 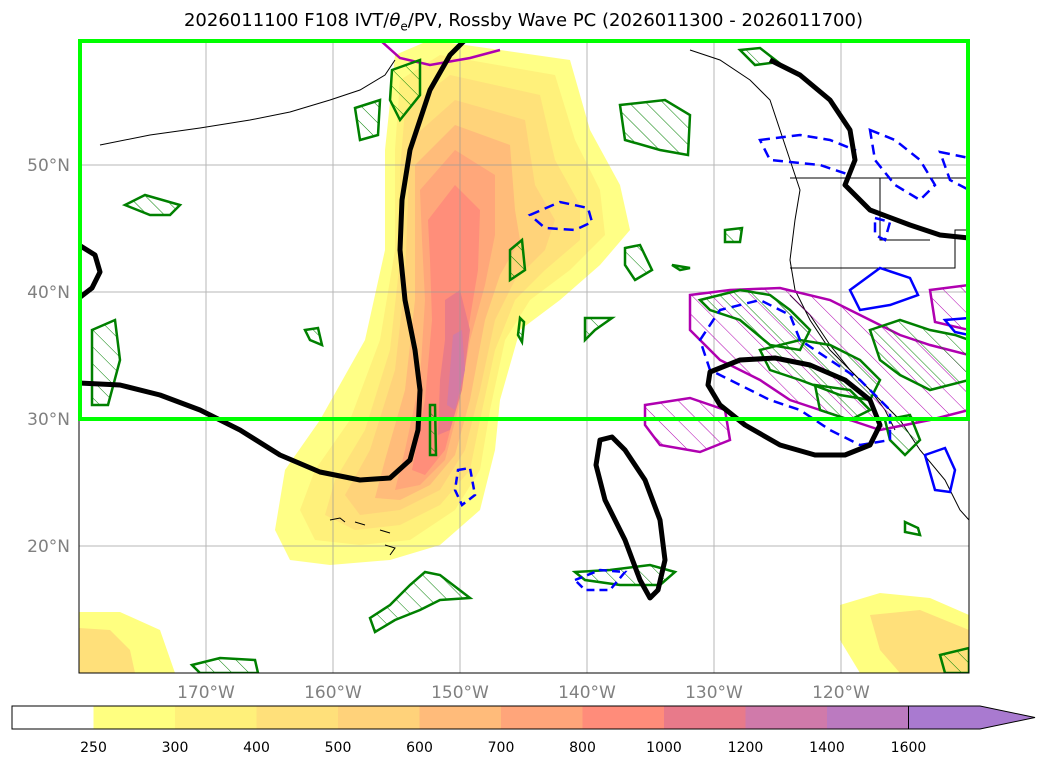 I want to click on ivt-sw-corner-inner, so click(x=107, y=650).